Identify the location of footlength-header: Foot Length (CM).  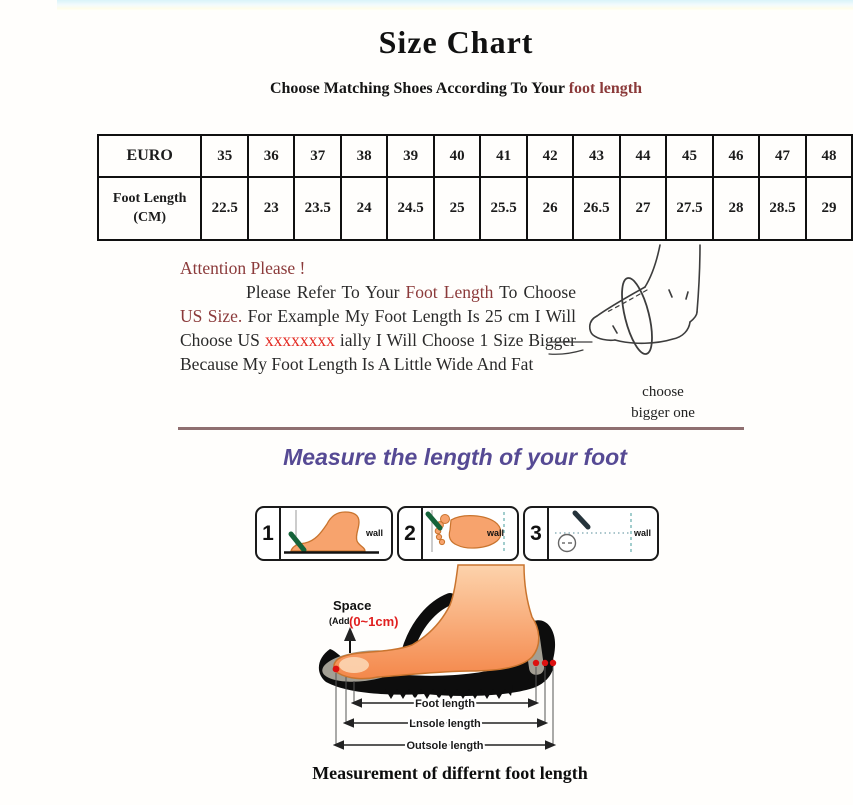
(149, 208).